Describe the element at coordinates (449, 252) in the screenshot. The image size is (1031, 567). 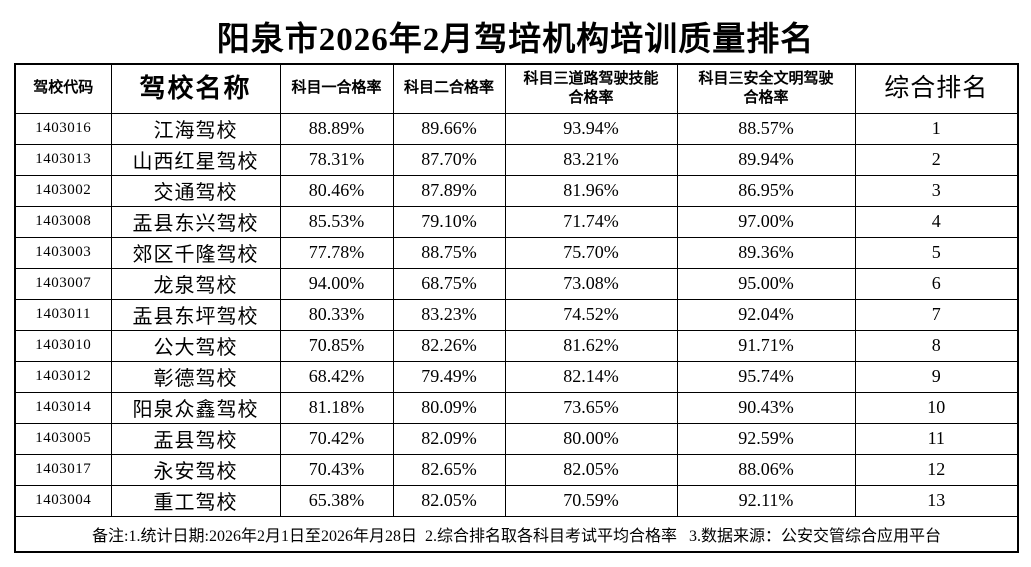
I see `cell-subject2-rate: 88.75%` at that location.